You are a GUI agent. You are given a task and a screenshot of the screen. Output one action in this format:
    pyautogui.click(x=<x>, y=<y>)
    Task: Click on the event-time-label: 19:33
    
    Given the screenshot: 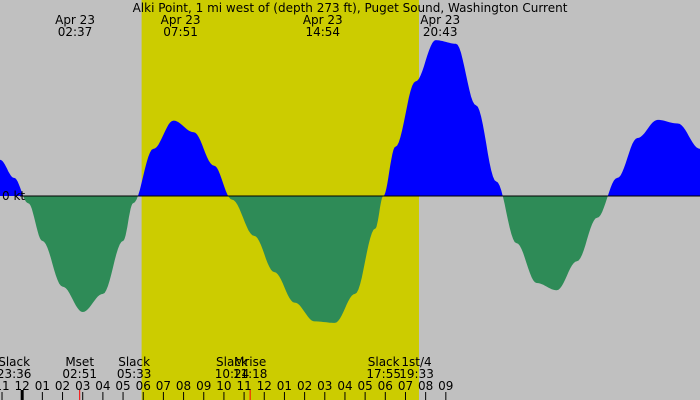 What is the action you would take?
    pyautogui.click(x=416, y=374)
    